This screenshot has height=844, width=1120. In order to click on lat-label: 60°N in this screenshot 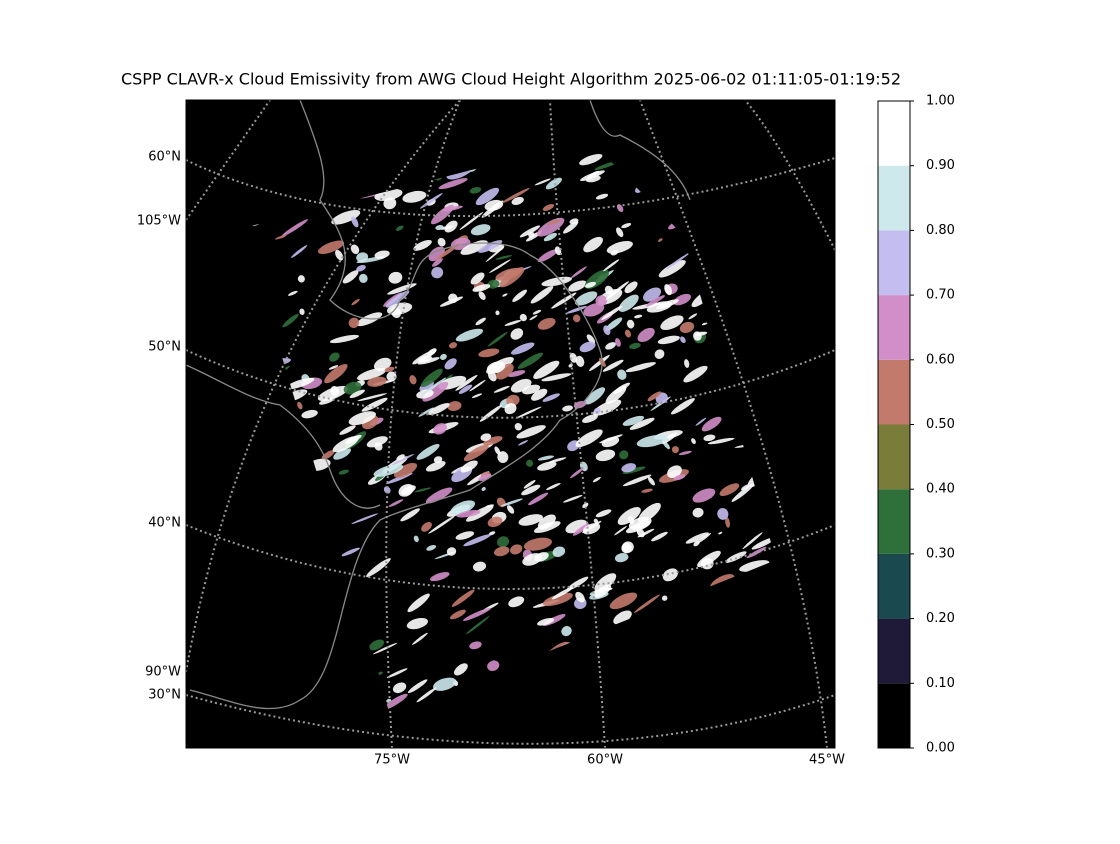, I will do `click(164, 157)`.